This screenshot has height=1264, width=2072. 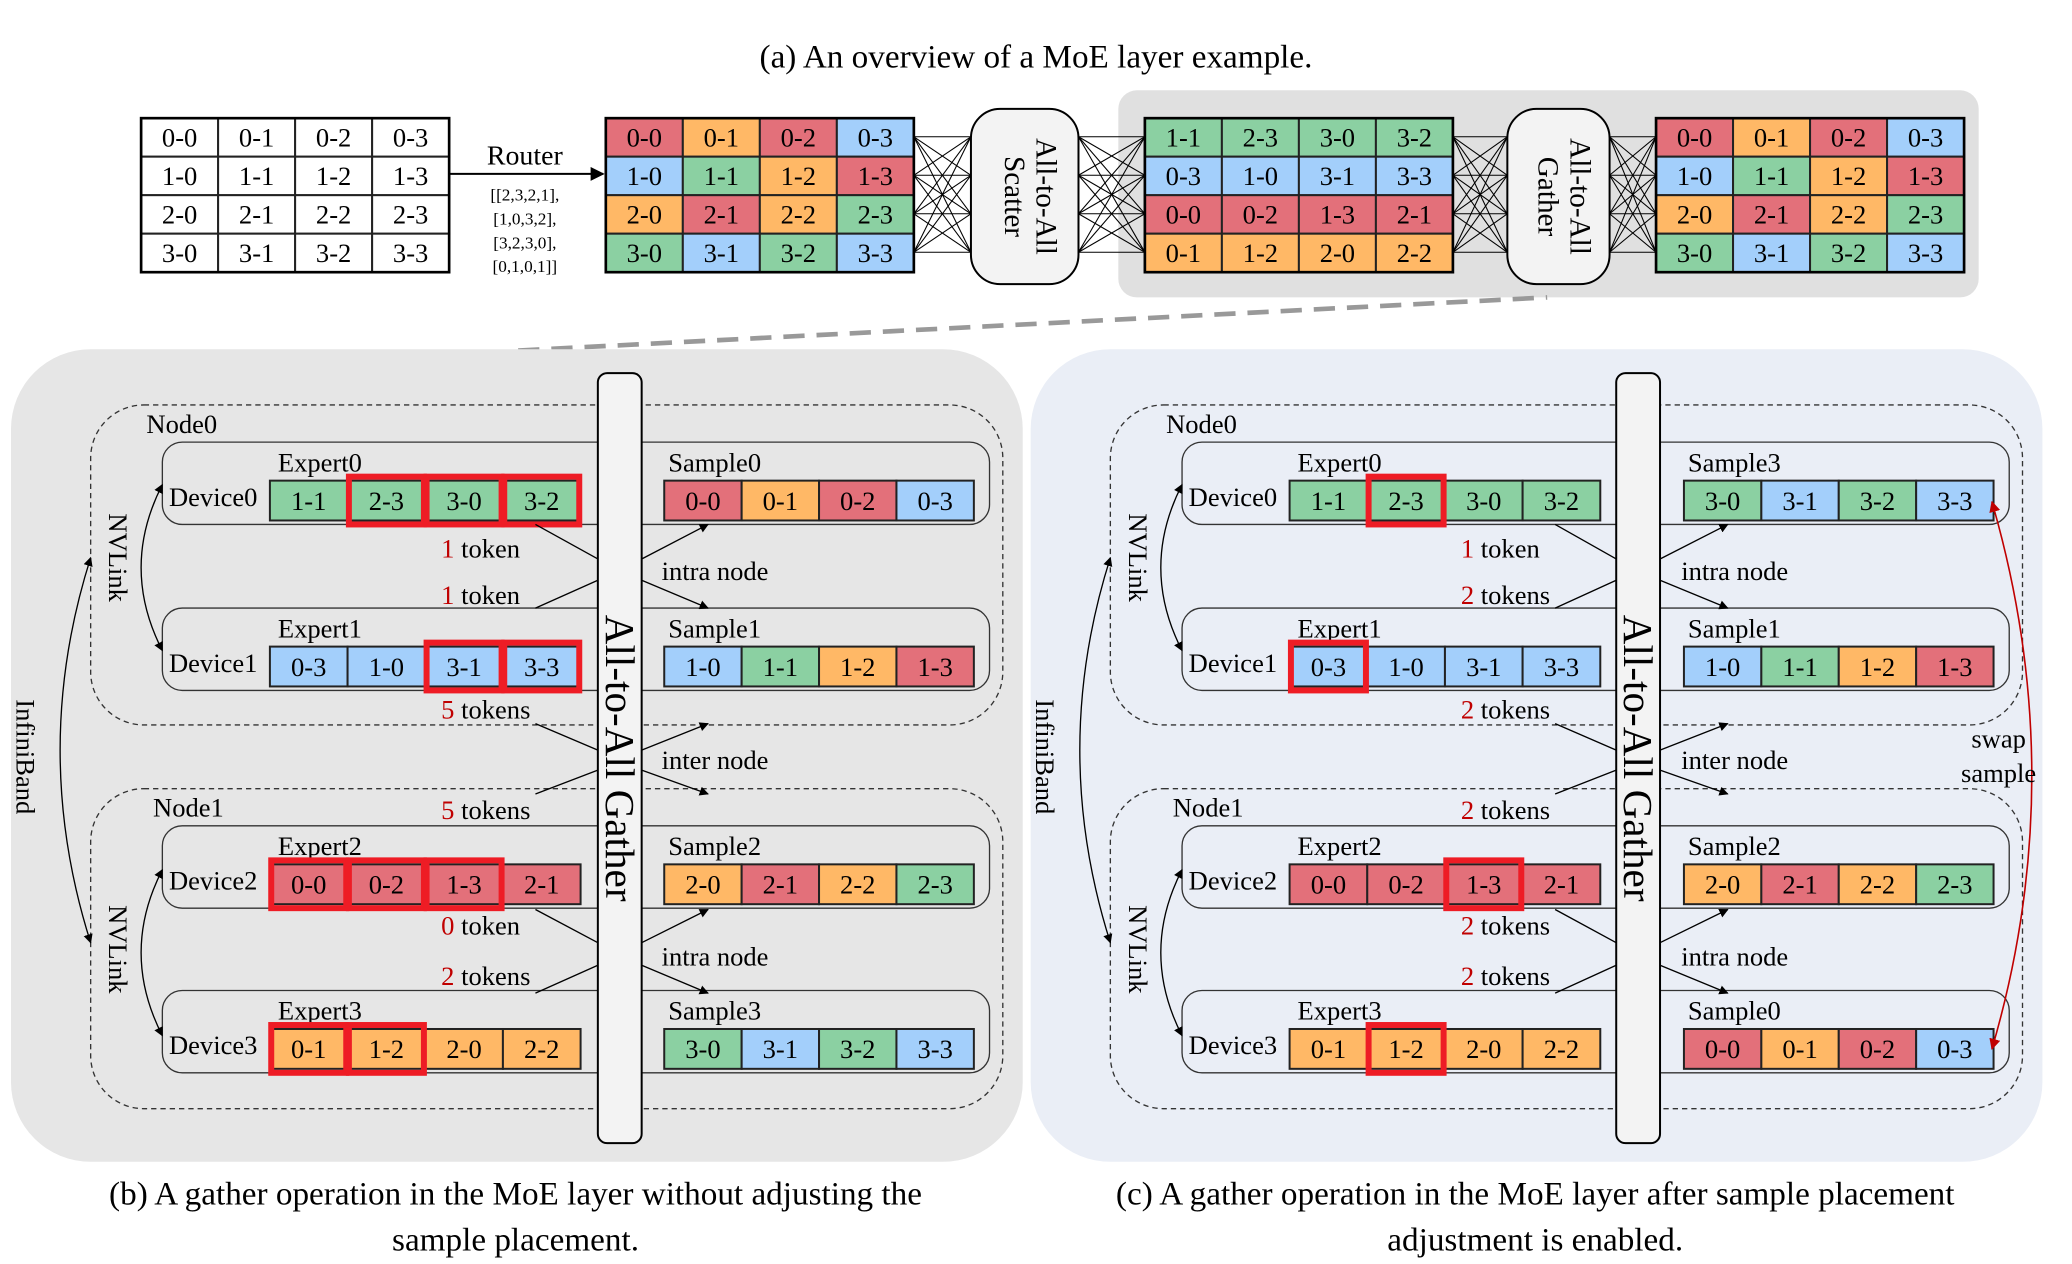 What do you see at coordinates (576, 867) in the screenshot?
I see `device-box` at bounding box center [576, 867].